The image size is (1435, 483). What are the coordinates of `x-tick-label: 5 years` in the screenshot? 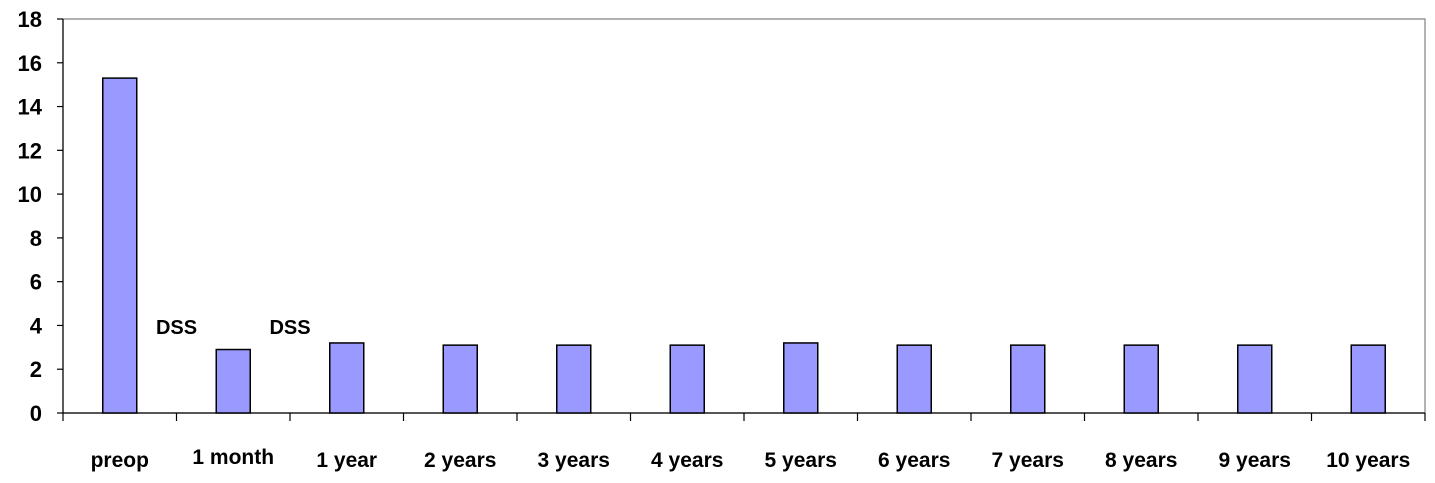 It's located at (801, 460).